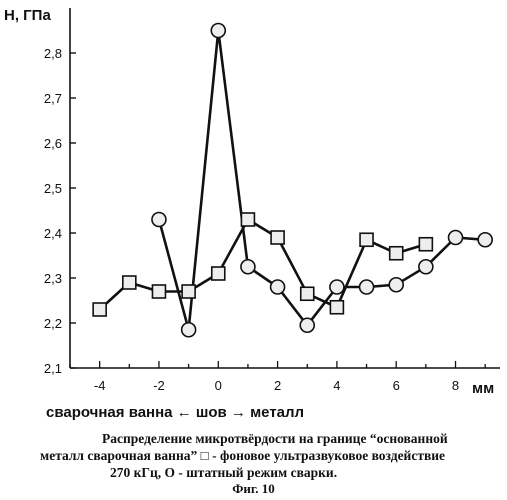 The height and width of the screenshot is (500, 507). What do you see at coordinates (175, 412) in the screenshot?
I see `x-axis-label: сварочная ванна ← шов → металл` at bounding box center [175, 412].